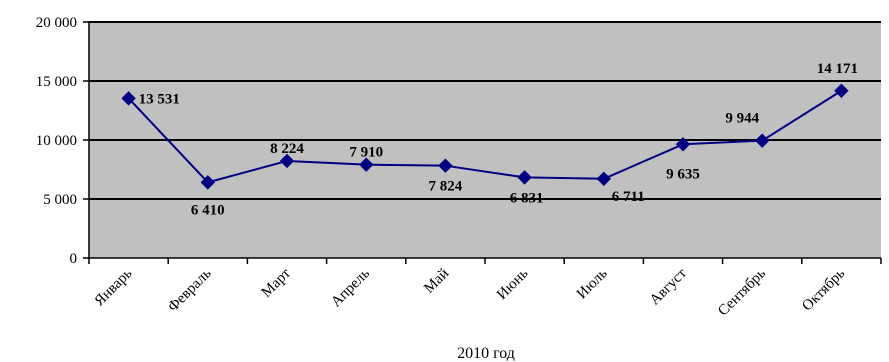  What do you see at coordinates (277, 283) in the screenshot?
I see `x-tick-label: Март` at bounding box center [277, 283].